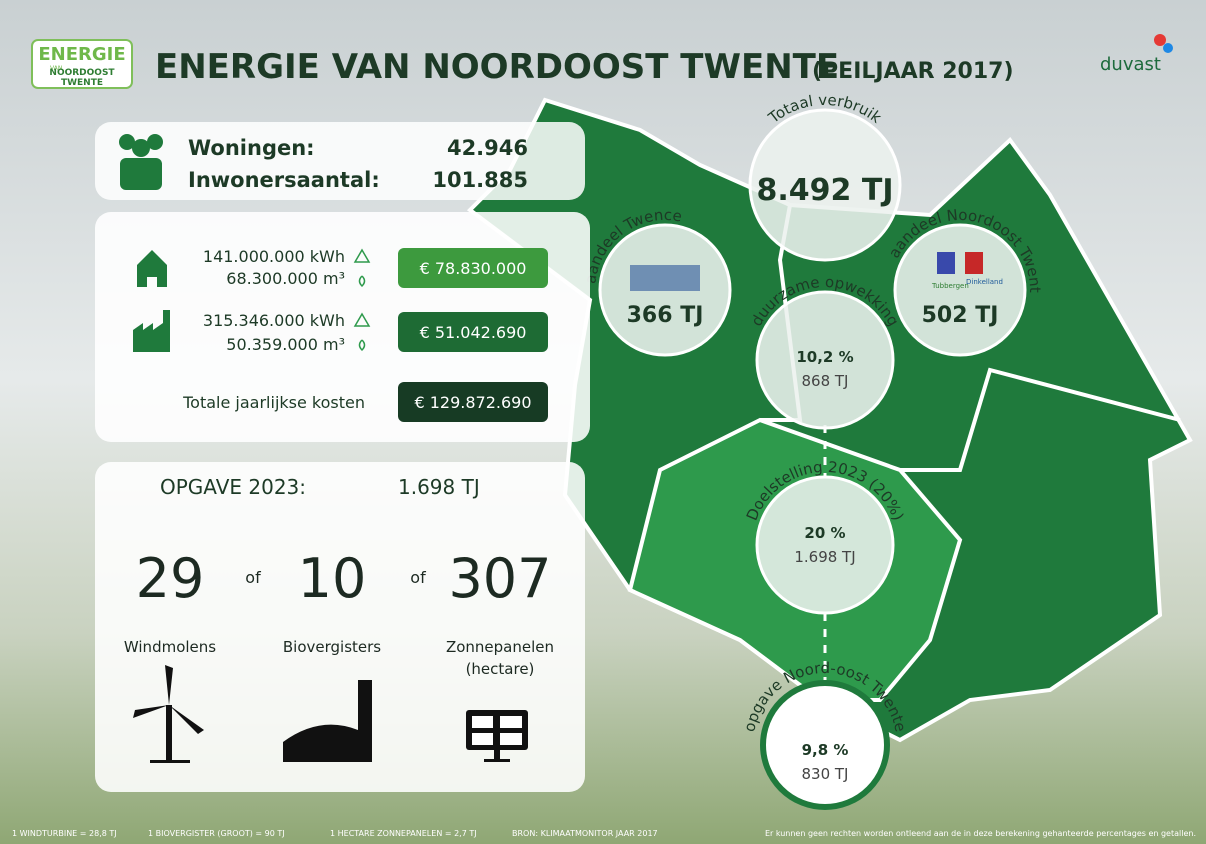 The width and height of the screenshot is (1206, 844). I want to click on amount: € 51.042.690, so click(473, 332).